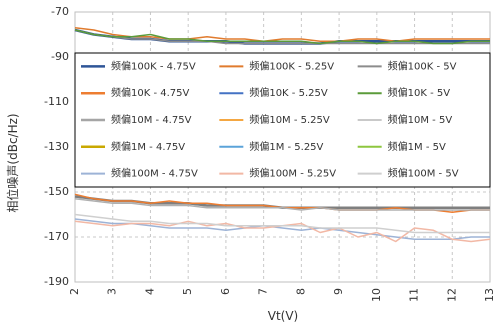 The image size is (497, 327). Describe the element at coordinates (288, 92) in the screenshot. I see `legend-label: 频偏10K - 5.25V` at that location.